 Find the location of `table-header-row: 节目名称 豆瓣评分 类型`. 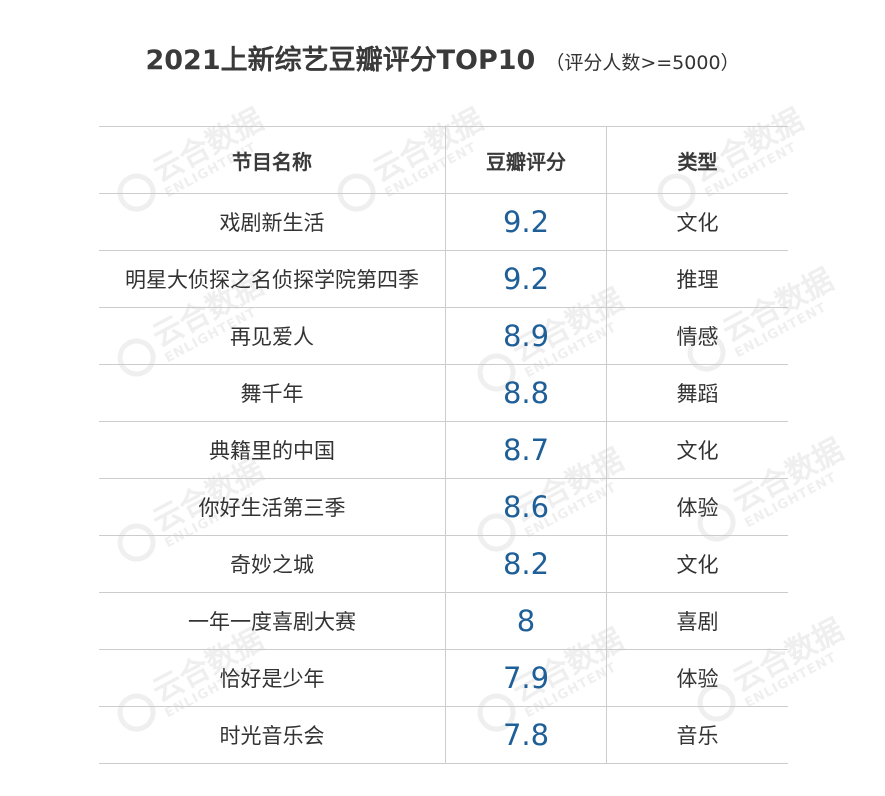

table-header-row: 节目名称 豆瓣评分 类型 is located at coordinates (443, 160).